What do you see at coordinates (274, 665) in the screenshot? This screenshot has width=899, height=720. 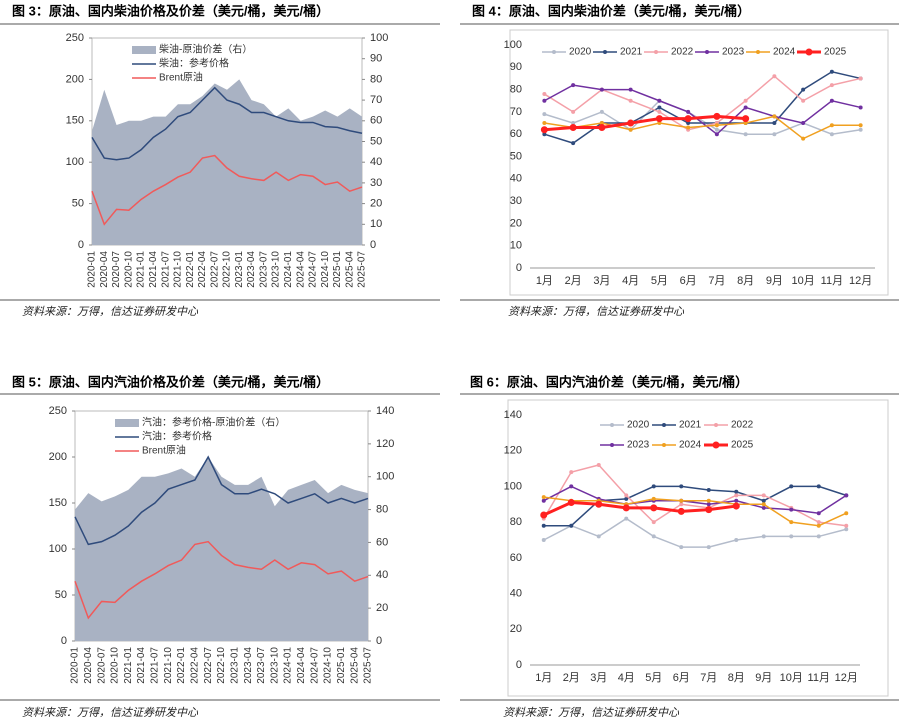 I see `x-tick-label: 2023-10` at bounding box center [274, 665].